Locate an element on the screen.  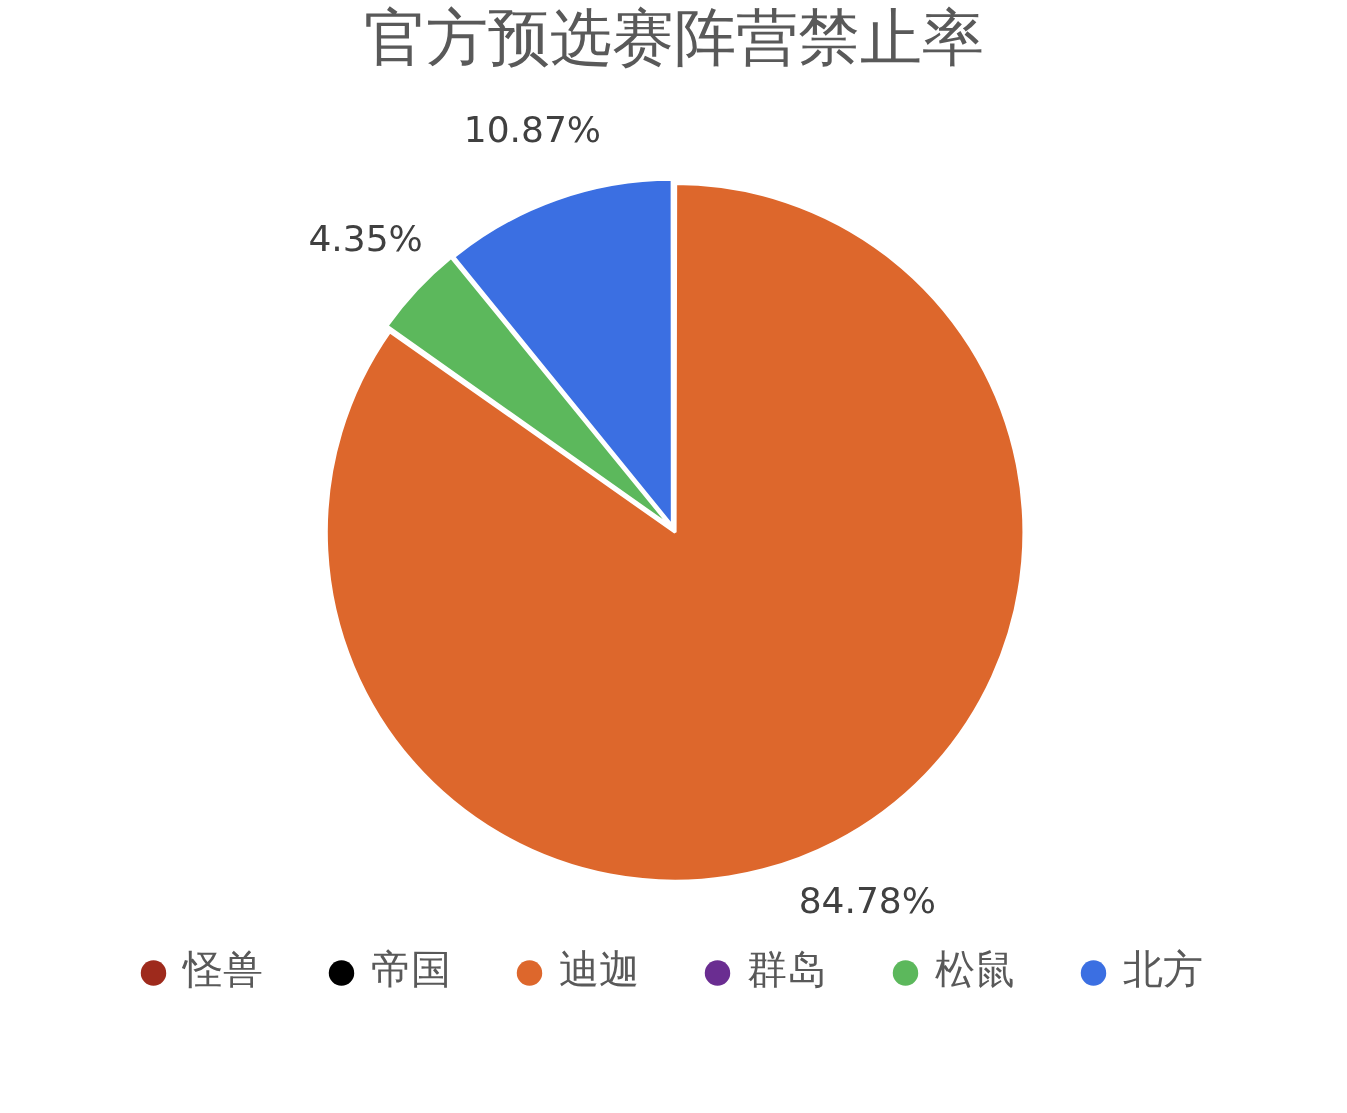
data-label: 10.87% is located at coordinates (532, 129).